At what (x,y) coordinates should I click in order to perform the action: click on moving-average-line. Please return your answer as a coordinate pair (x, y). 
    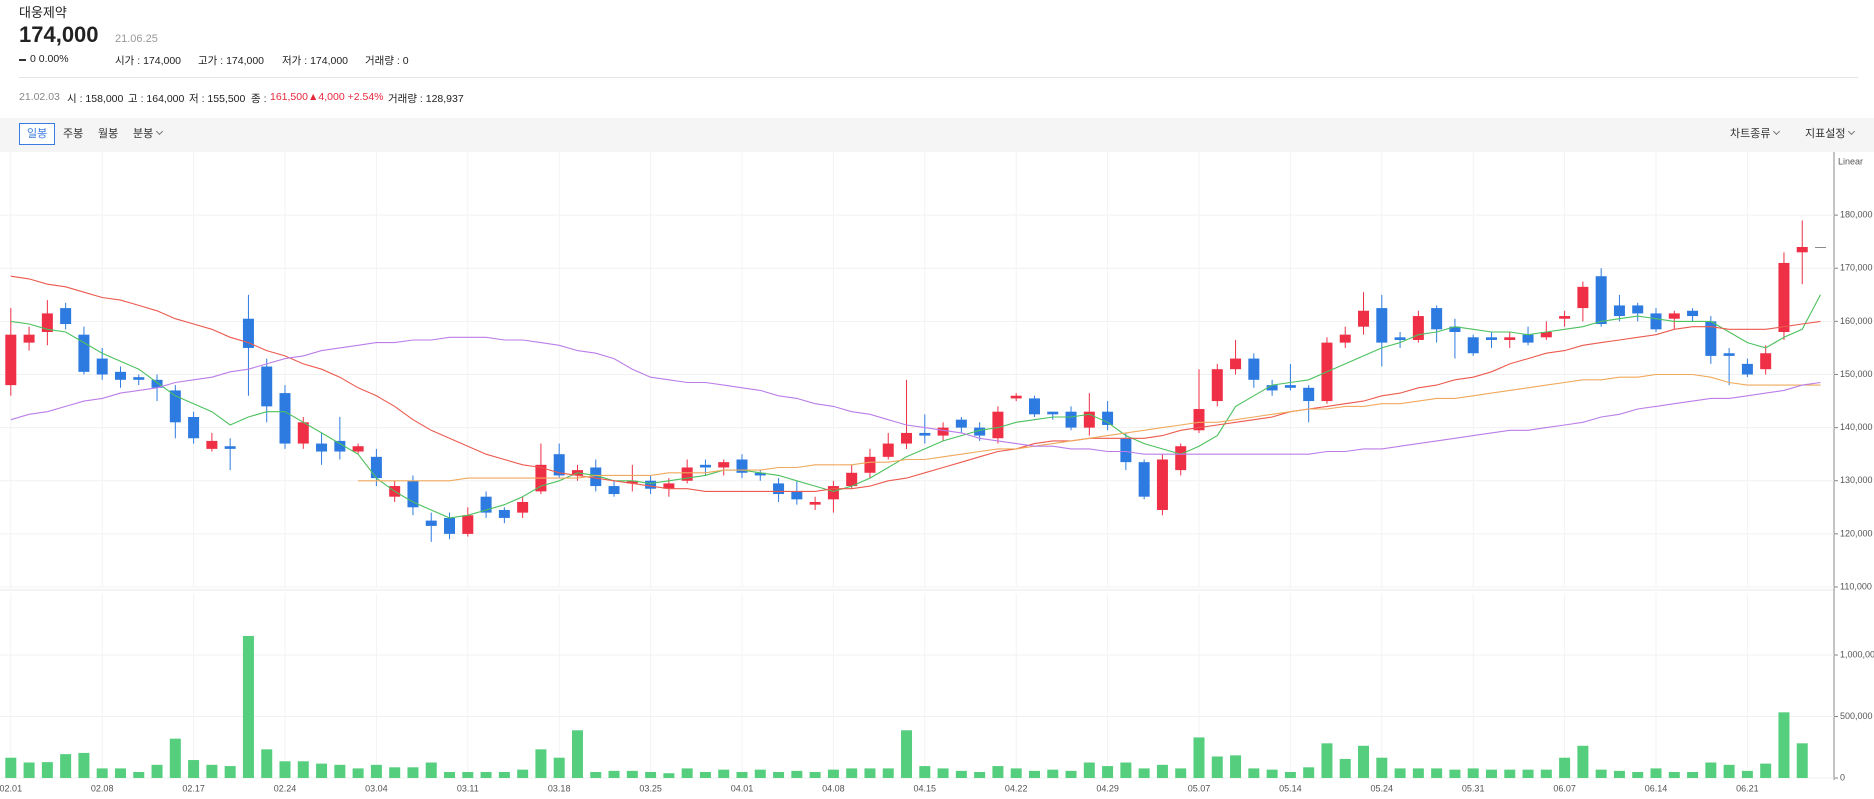
    Looking at the image, I should click on (915, 395).